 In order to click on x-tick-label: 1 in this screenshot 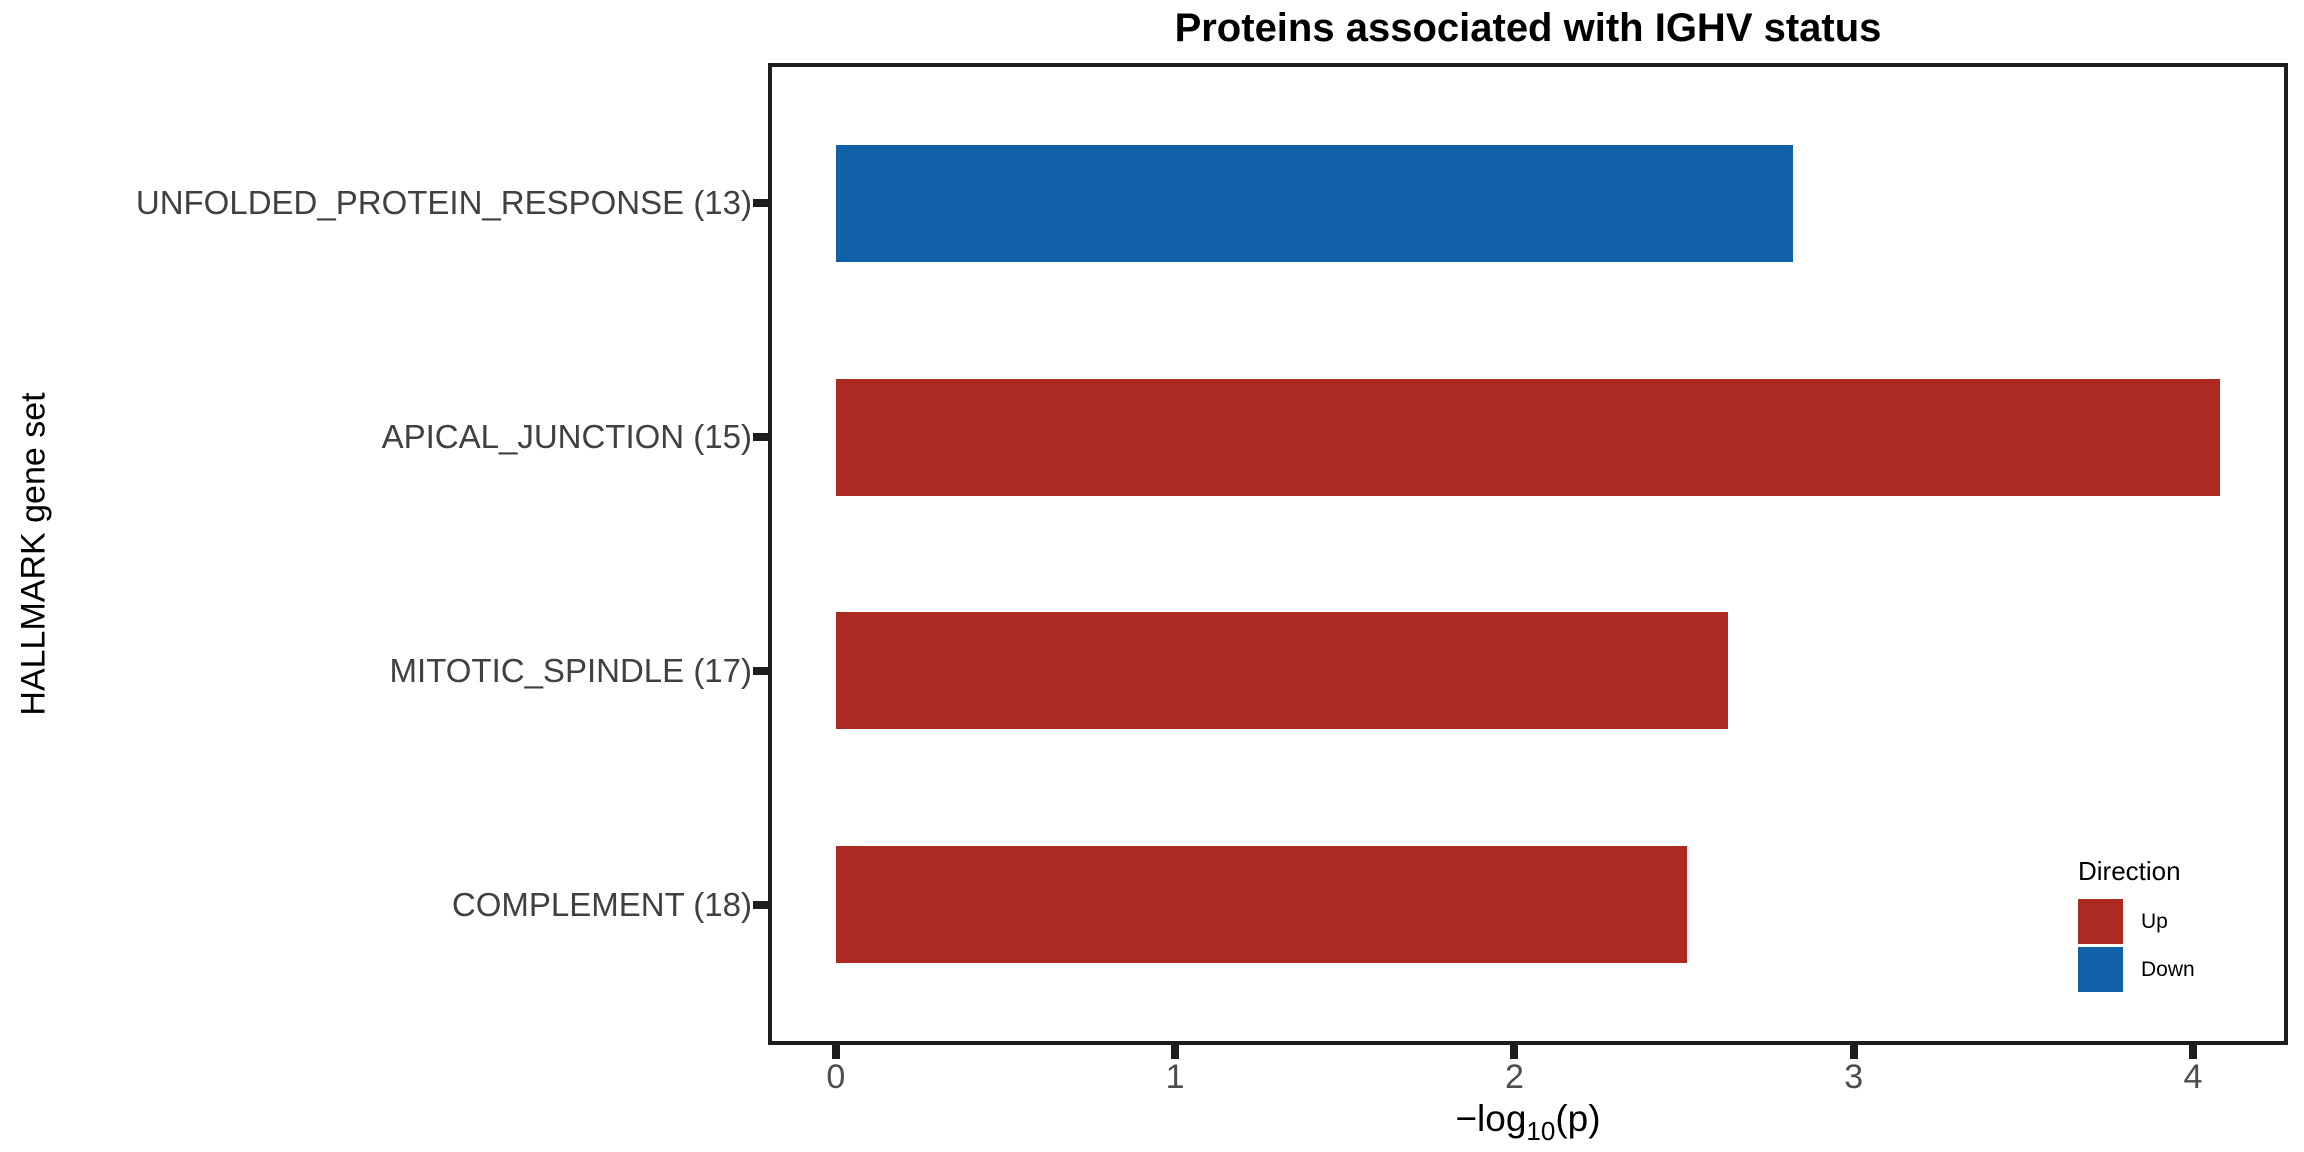, I will do `click(1175, 1077)`.